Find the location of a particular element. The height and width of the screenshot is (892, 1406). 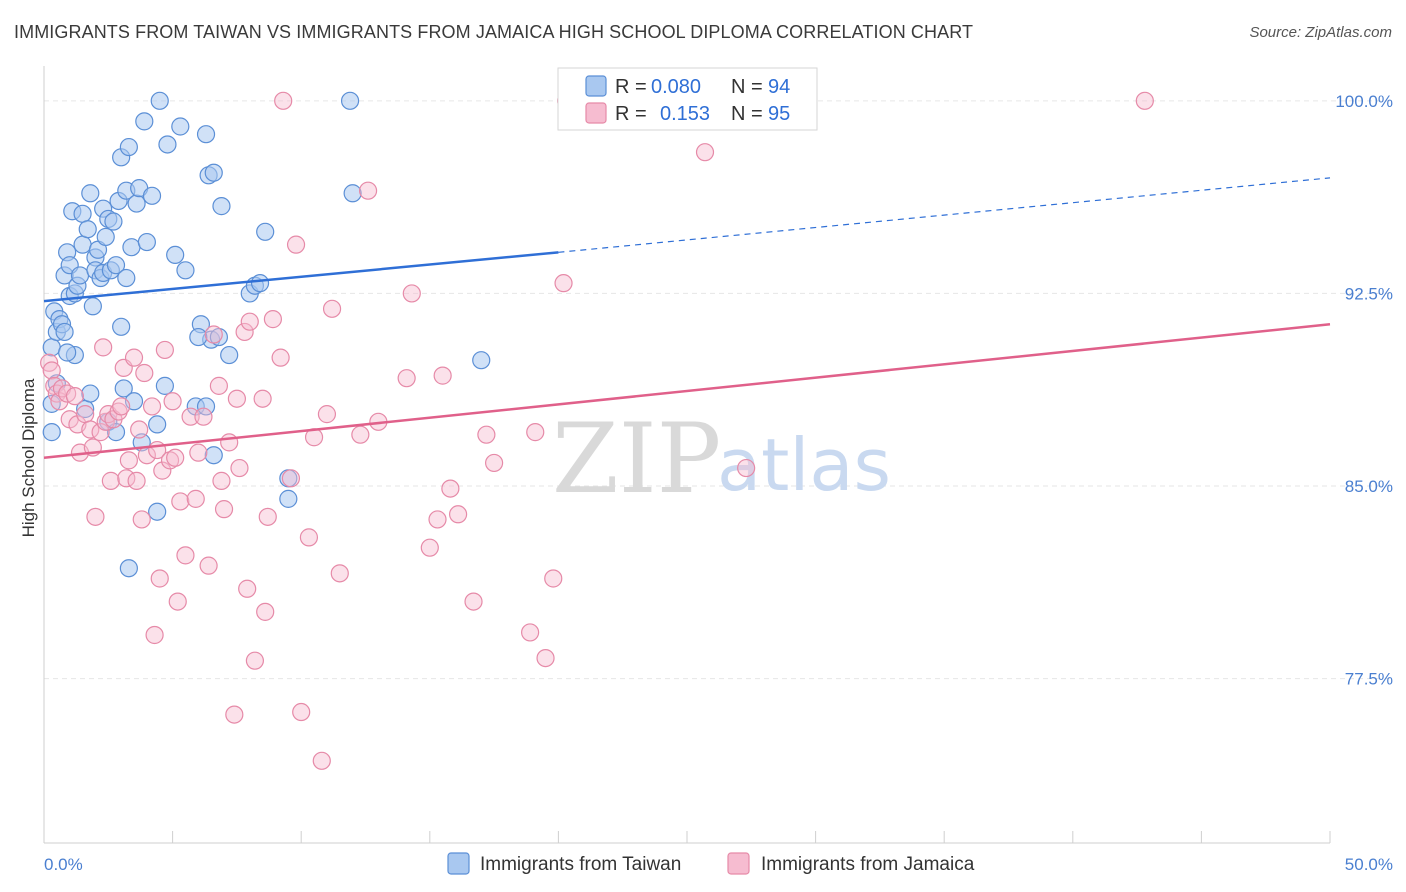

bottom-legend-jamaica-label: Immigrants from Jamaica is located at coordinates (868, 864).